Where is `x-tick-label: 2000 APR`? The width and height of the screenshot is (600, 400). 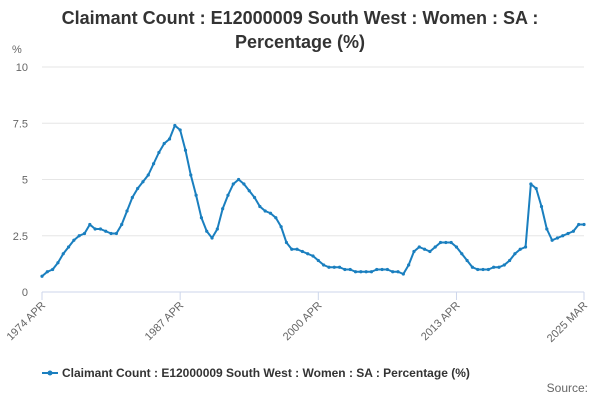
x-tick-label: 2000 APR is located at coordinates (303, 322).